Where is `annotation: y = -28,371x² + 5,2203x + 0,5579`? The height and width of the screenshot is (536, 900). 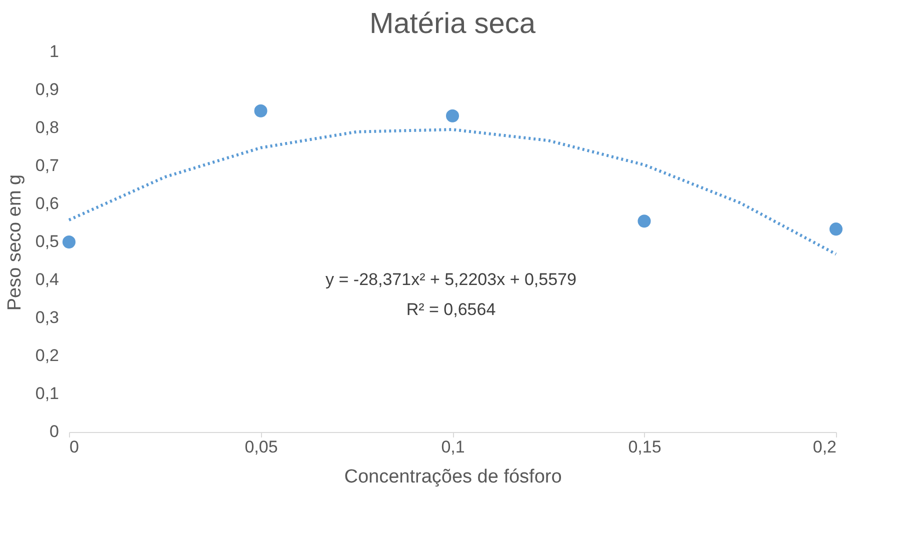 annotation: y = -28,371x² + 5,2203x + 0,5579 is located at coordinates (451, 279).